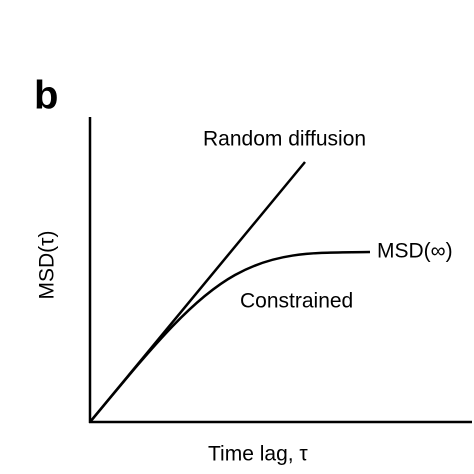 The width and height of the screenshot is (474, 474). I want to click on y-axis-label: MSD(τ), so click(47, 265).